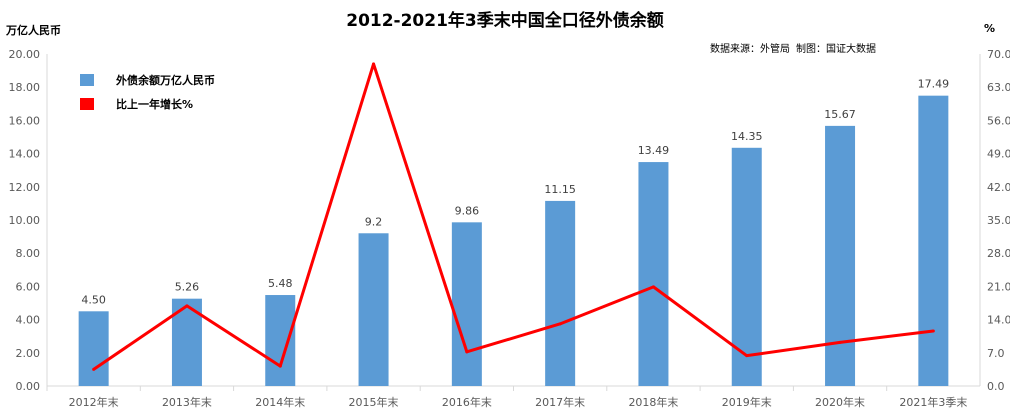  Describe the element at coordinates (93, 299) in the screenshot. I see `bar-value-label: 4.50` at that location.